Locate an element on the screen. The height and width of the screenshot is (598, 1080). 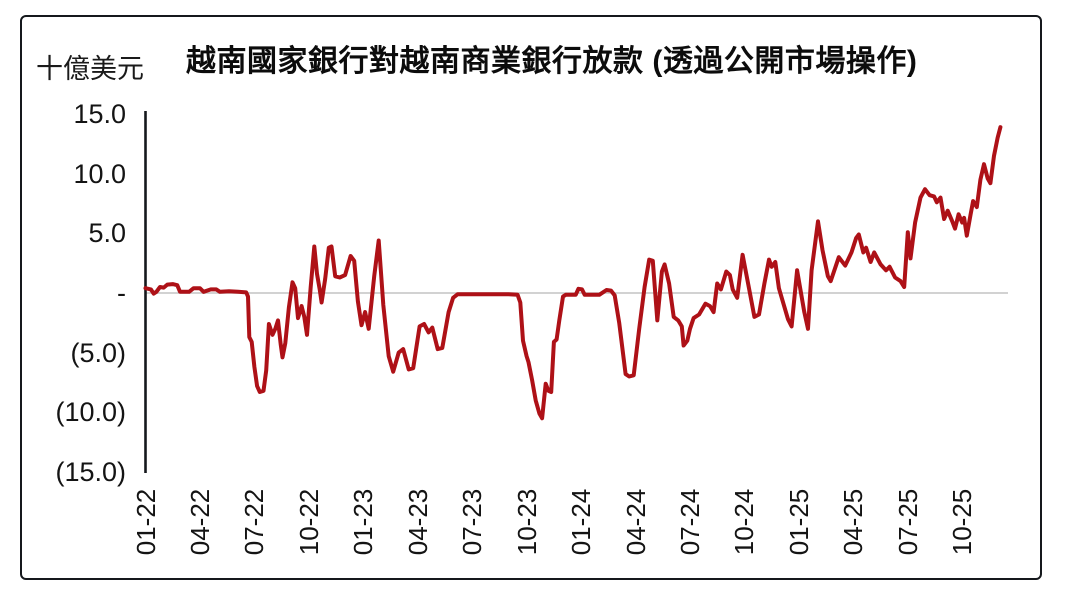
x-tick-label: 04-24 is located at coordinates (635, 522).